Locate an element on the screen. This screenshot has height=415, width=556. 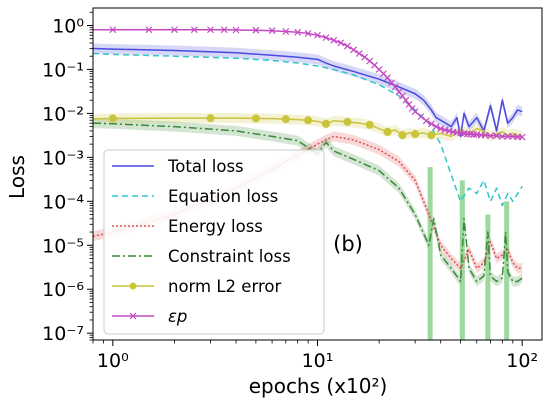
legend-label-energy-loss: Energy loss is located at coordinates (215, 226).